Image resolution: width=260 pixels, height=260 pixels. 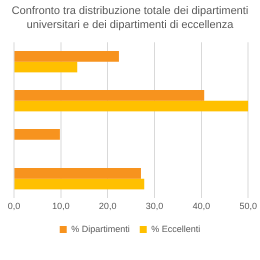 I want to click on x-tick-label: 20,0, so click(x=107, y=206).